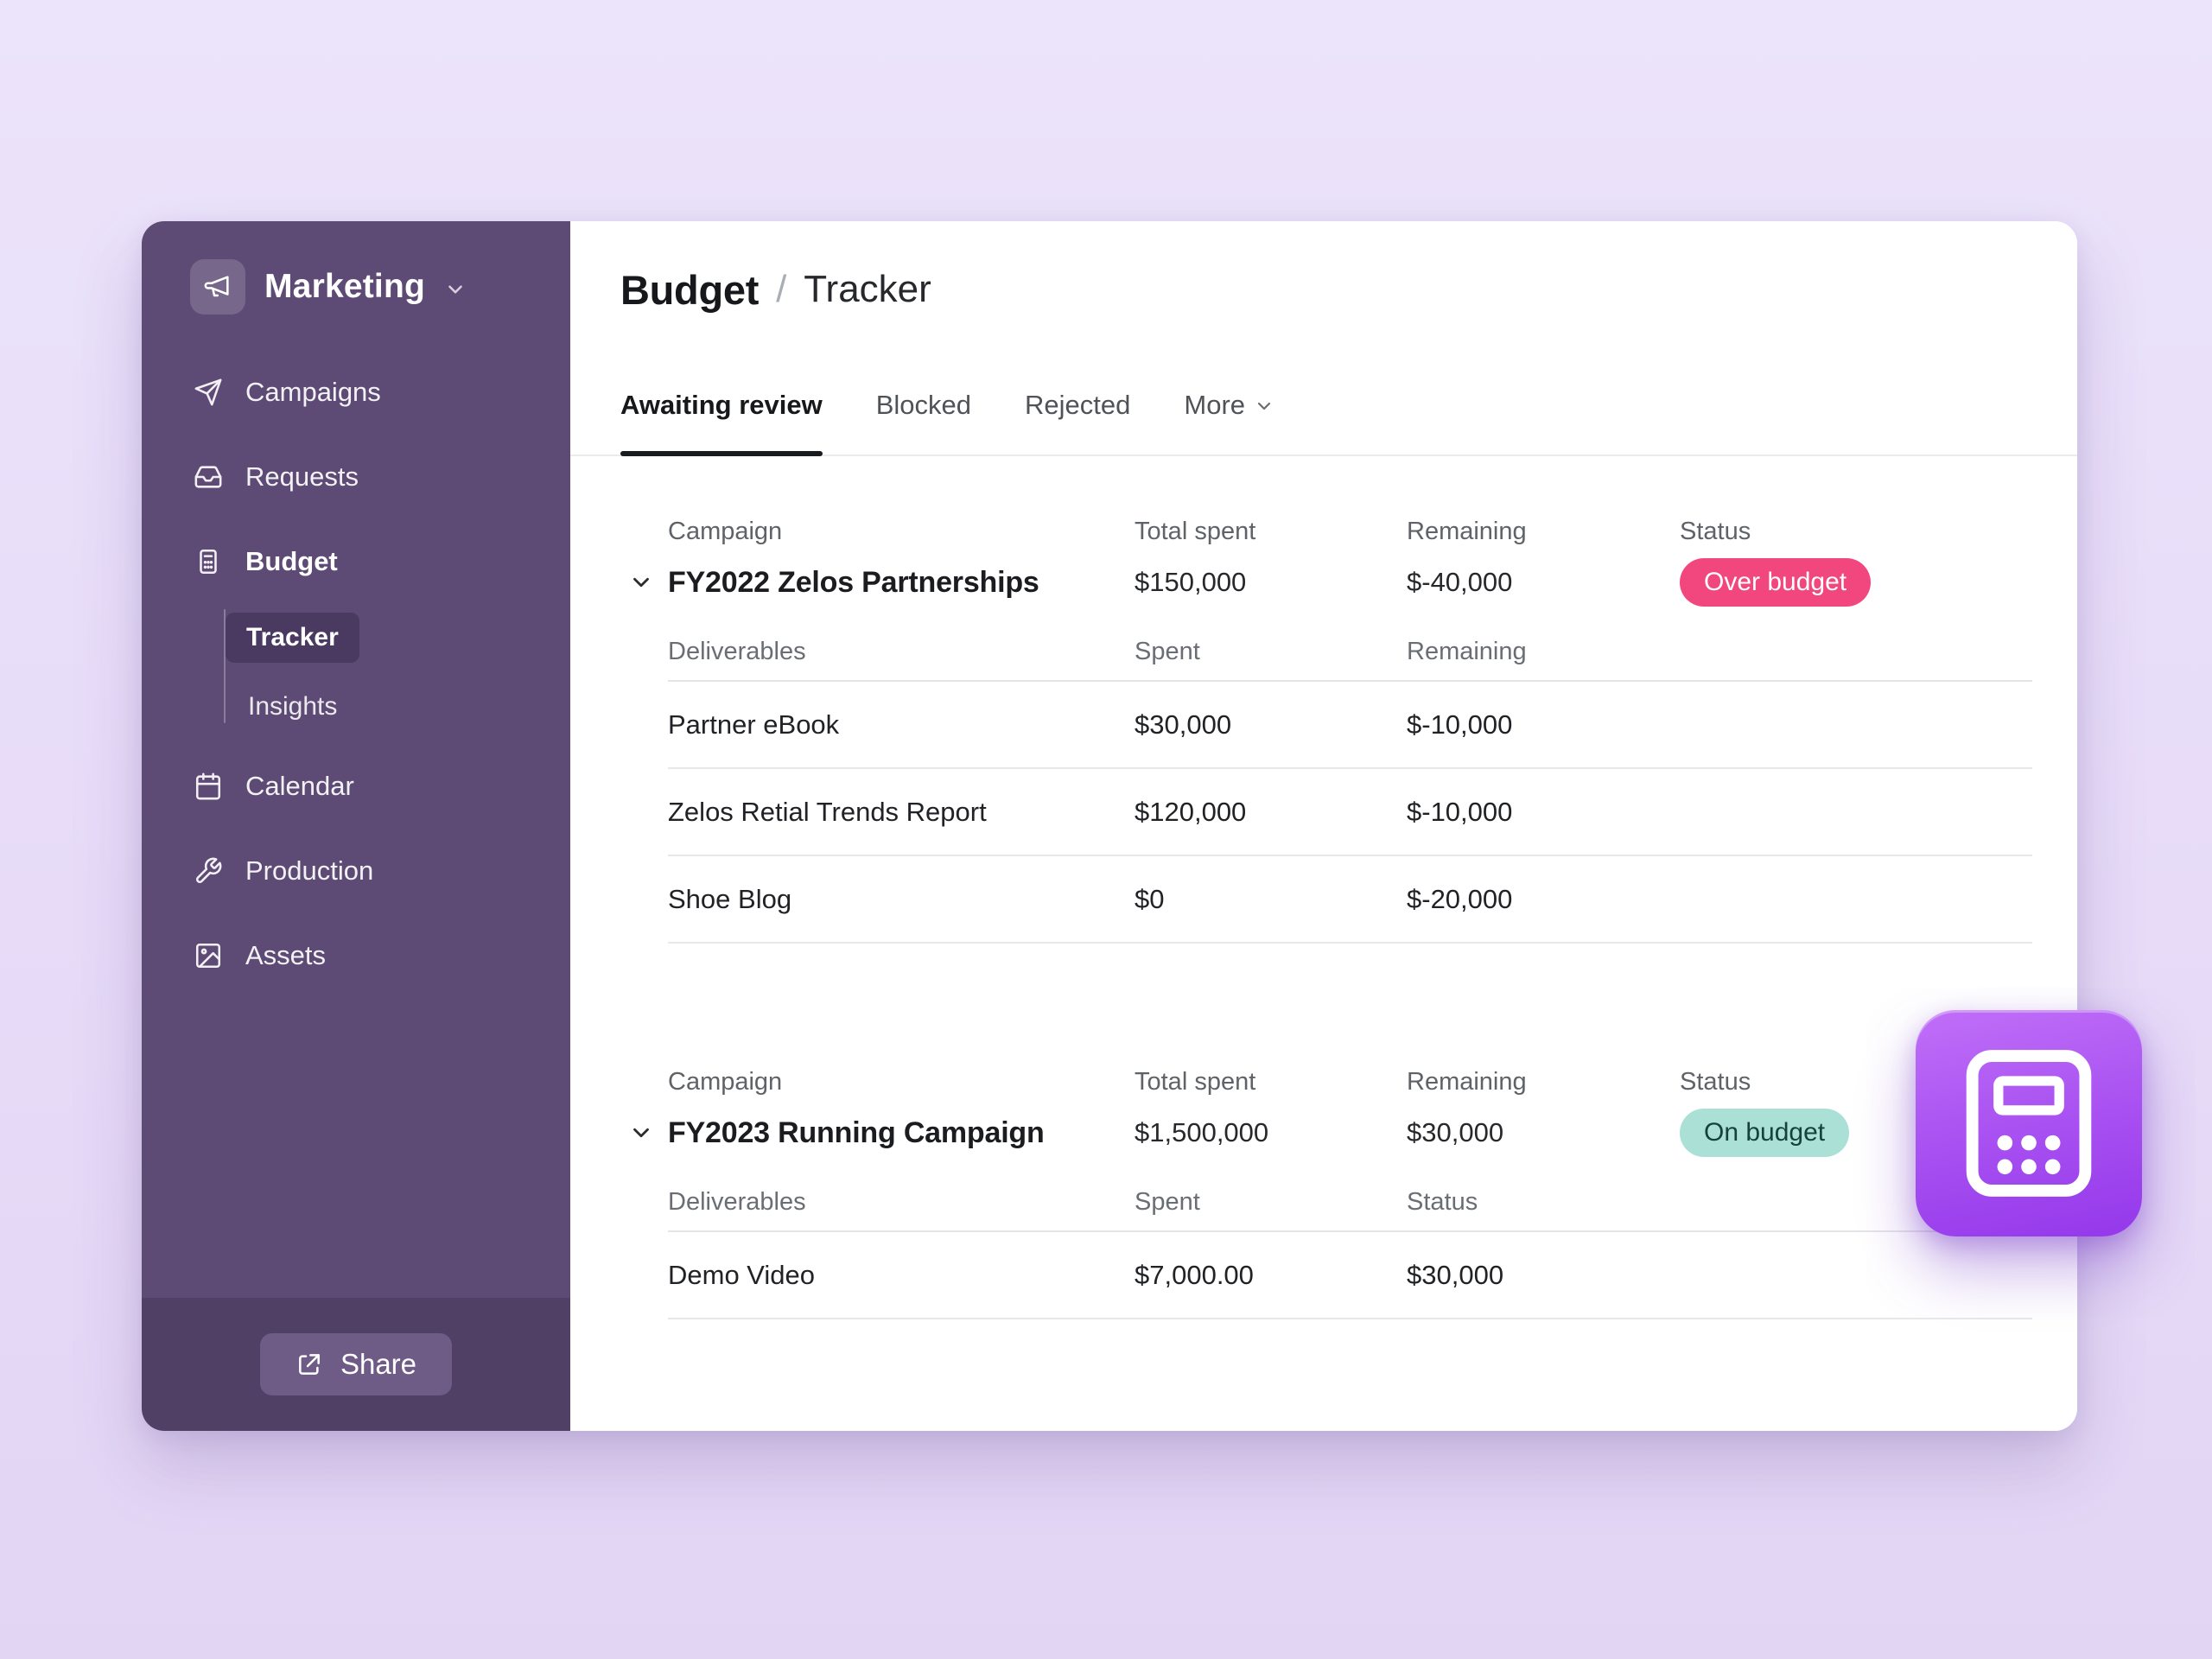 The height and width of the screenshot is (1659, 2212). I want to click on sidebar-item-label: Budget, so click(291, 561).